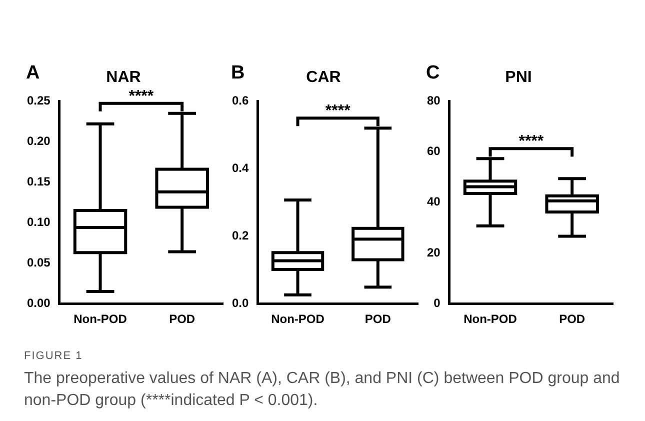  I want to click on text: B, so click(238, 73).